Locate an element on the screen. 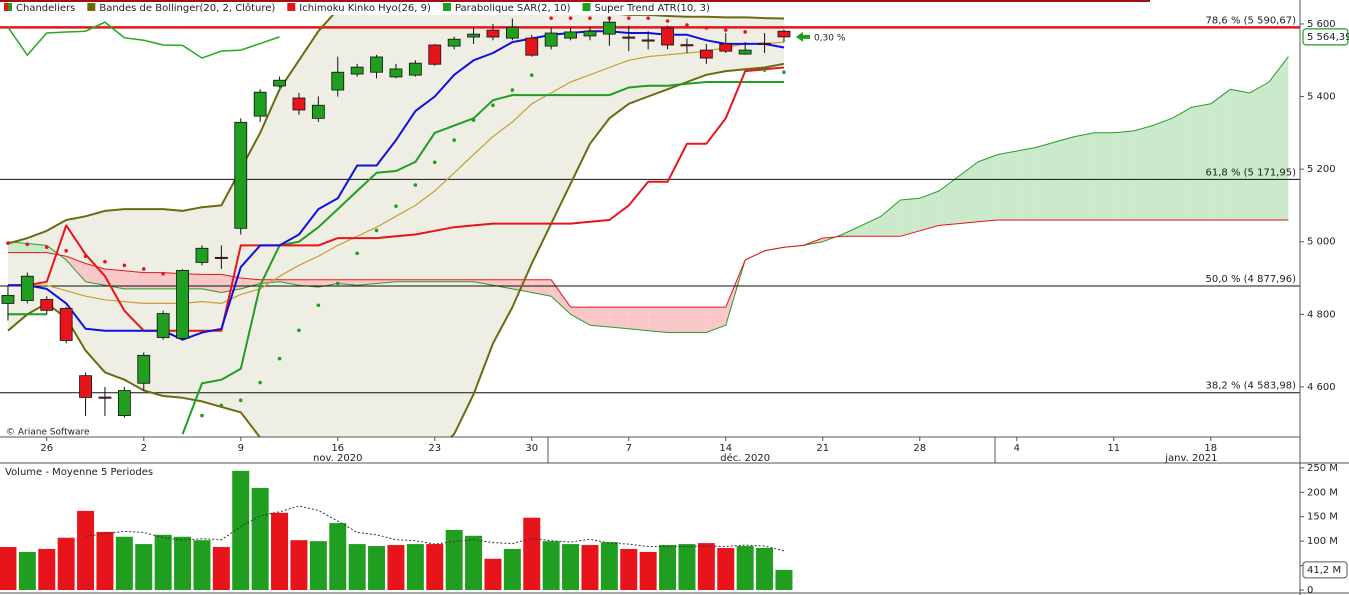 Image resolution: width=1349 pixels, height=595 pixels. fib-label: 50,0 % (4 877,96) is located at coordinates (1251, 279).